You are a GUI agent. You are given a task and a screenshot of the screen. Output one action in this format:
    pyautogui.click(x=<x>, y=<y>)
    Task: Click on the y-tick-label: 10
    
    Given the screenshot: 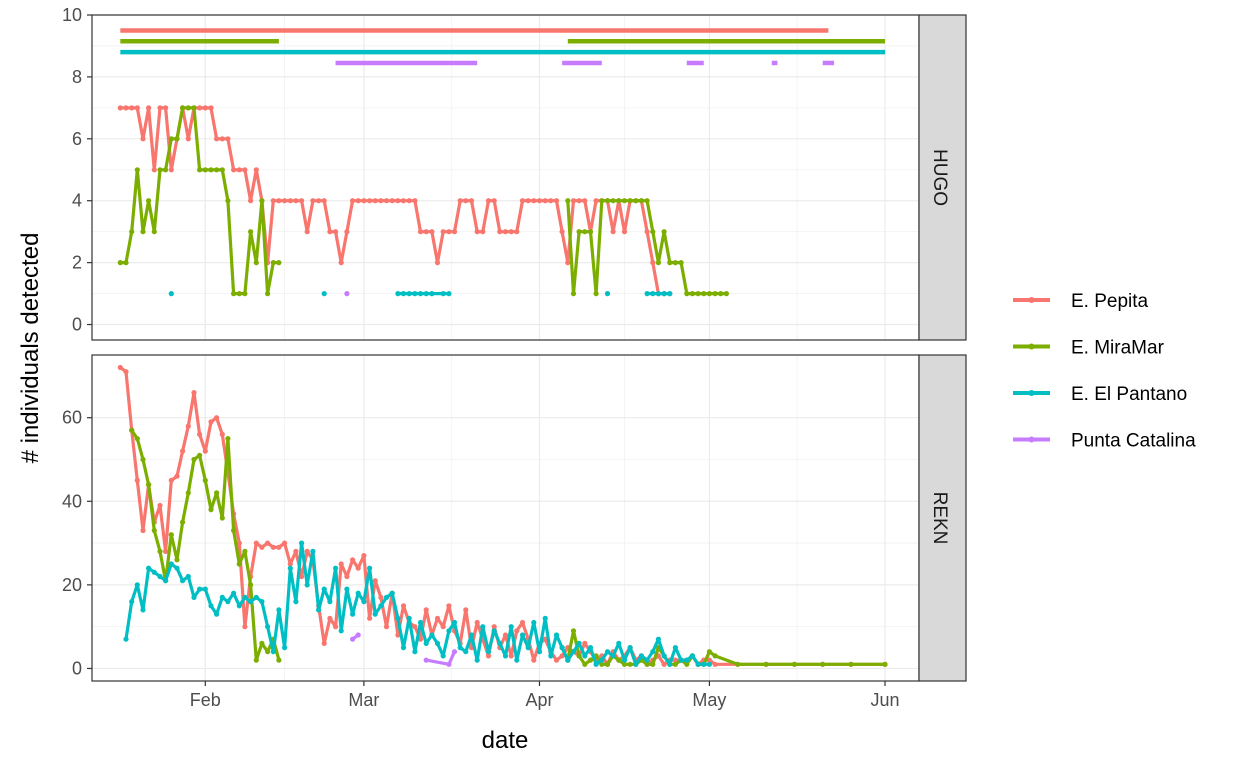 What is the action you would take?
    pyautogui.click(x=72, y=15)
    